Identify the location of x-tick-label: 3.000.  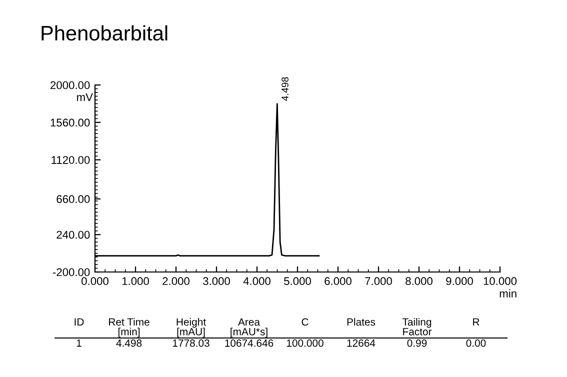
(216, 281).